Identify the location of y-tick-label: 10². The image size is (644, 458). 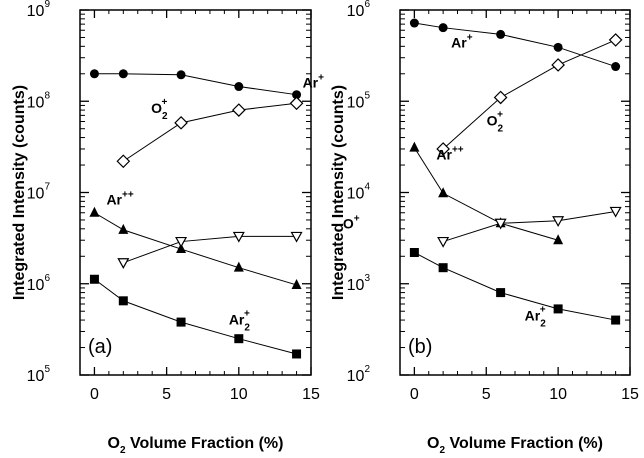
(359, 374).